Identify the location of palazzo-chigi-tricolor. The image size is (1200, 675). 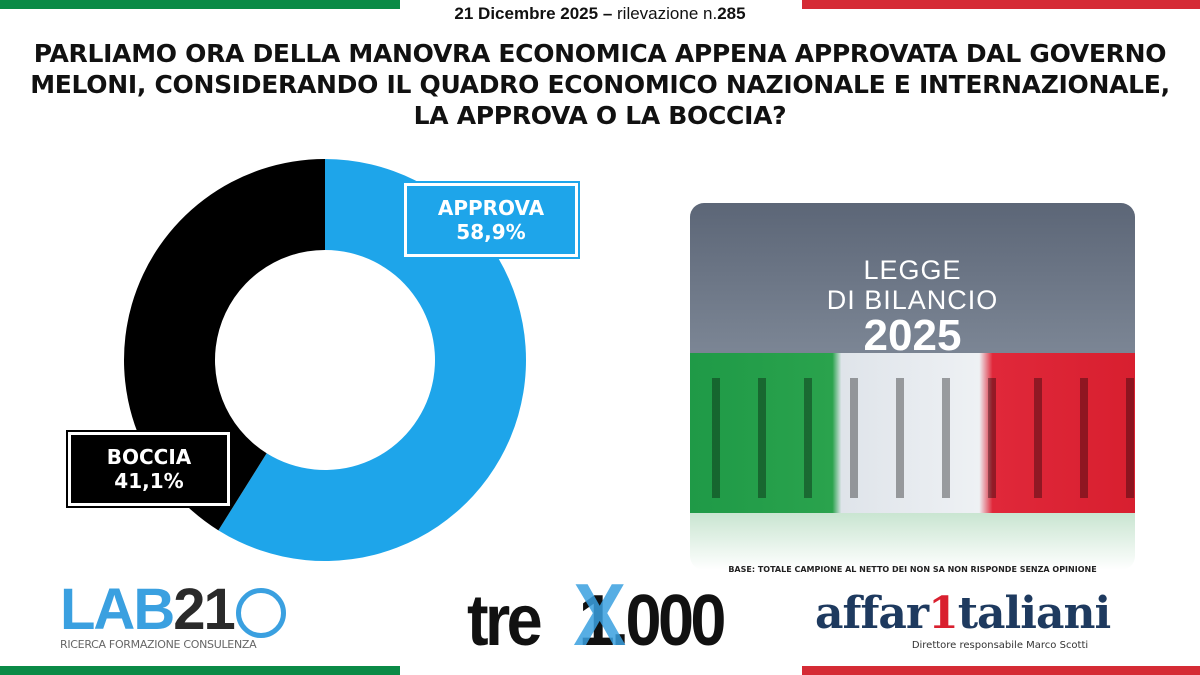
(912, 433).